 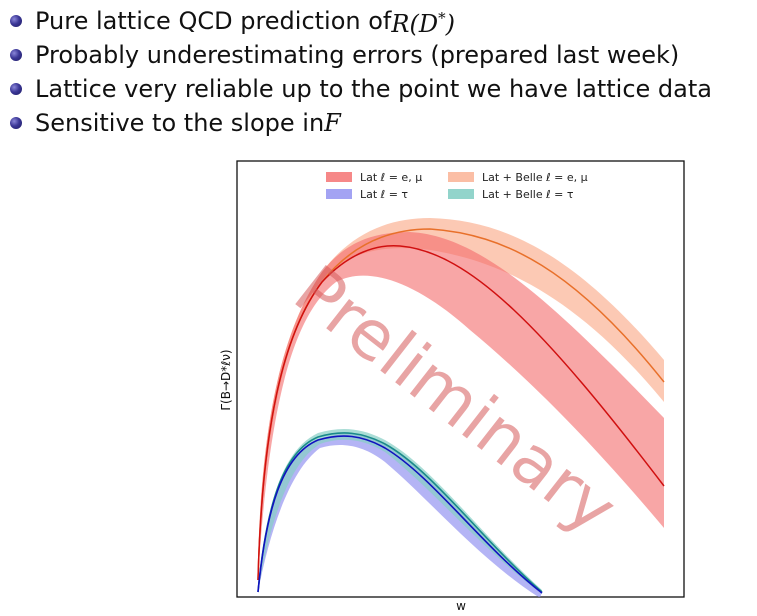 What do you see at coordinates (361, 123) in the screenshot?
I see `bullet-item-4: Sensitive to the slope in F` at bounding box center [361, 123].